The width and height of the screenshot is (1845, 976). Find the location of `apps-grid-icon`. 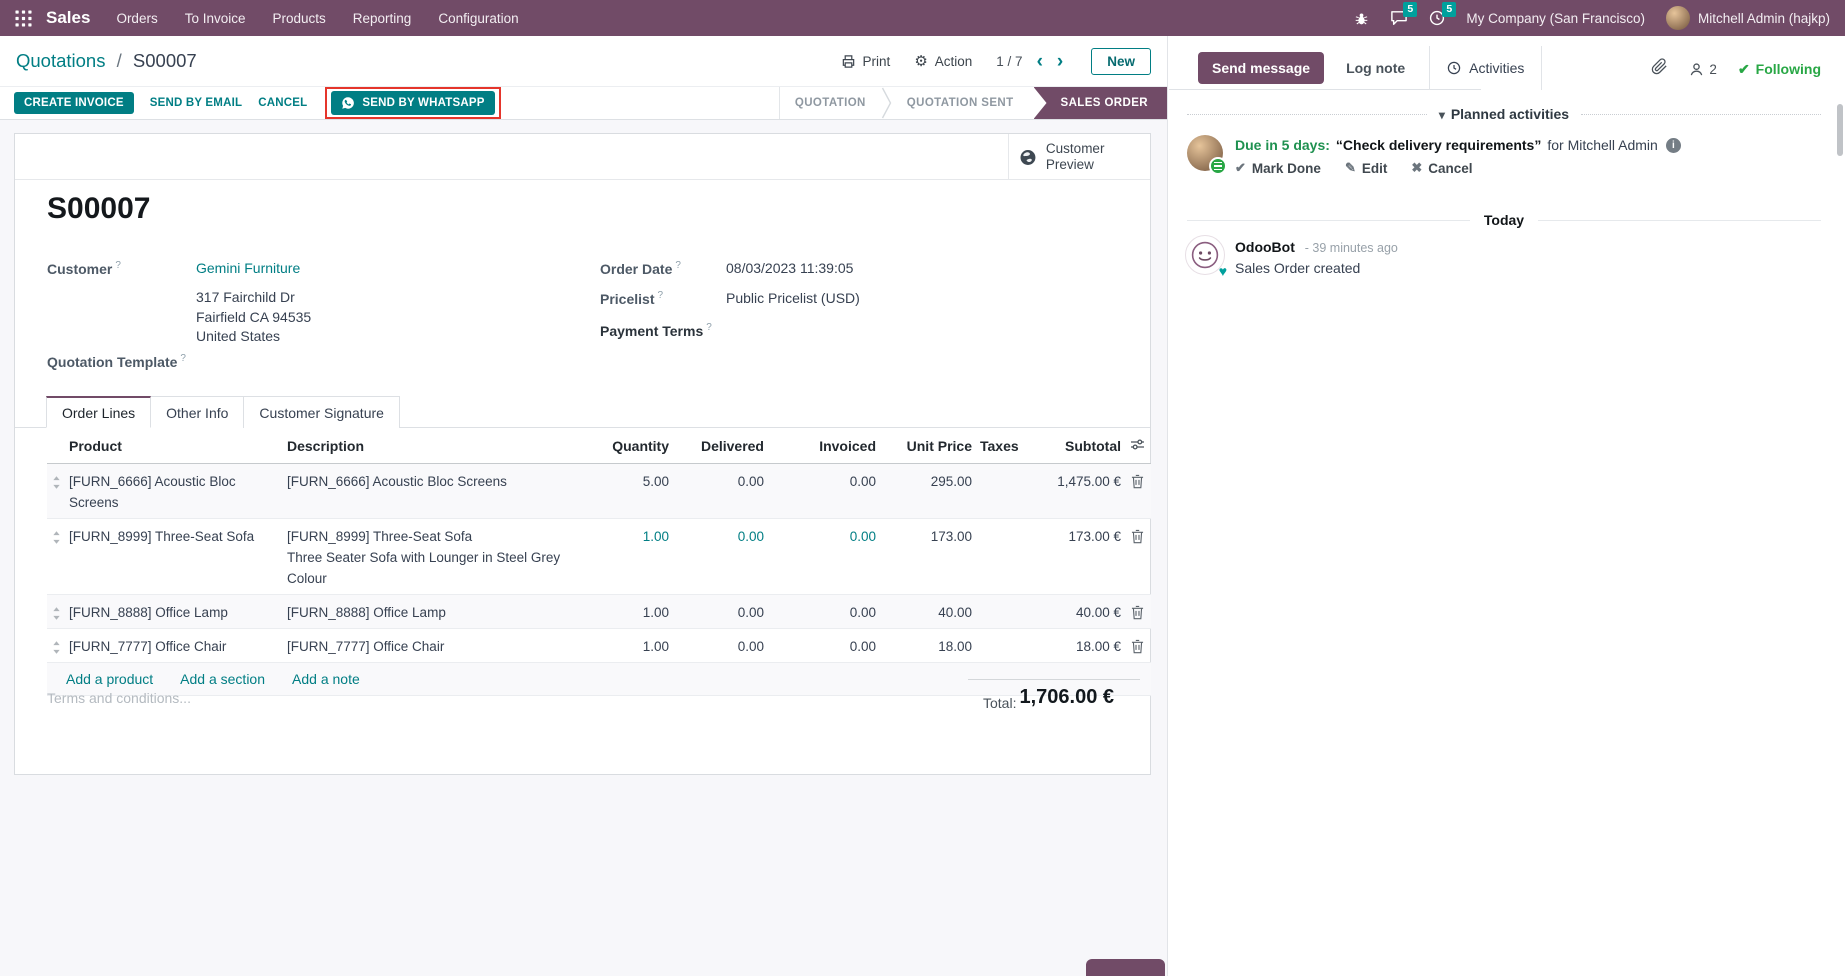

apps-grid-icon is located at coordinates (23, 18).